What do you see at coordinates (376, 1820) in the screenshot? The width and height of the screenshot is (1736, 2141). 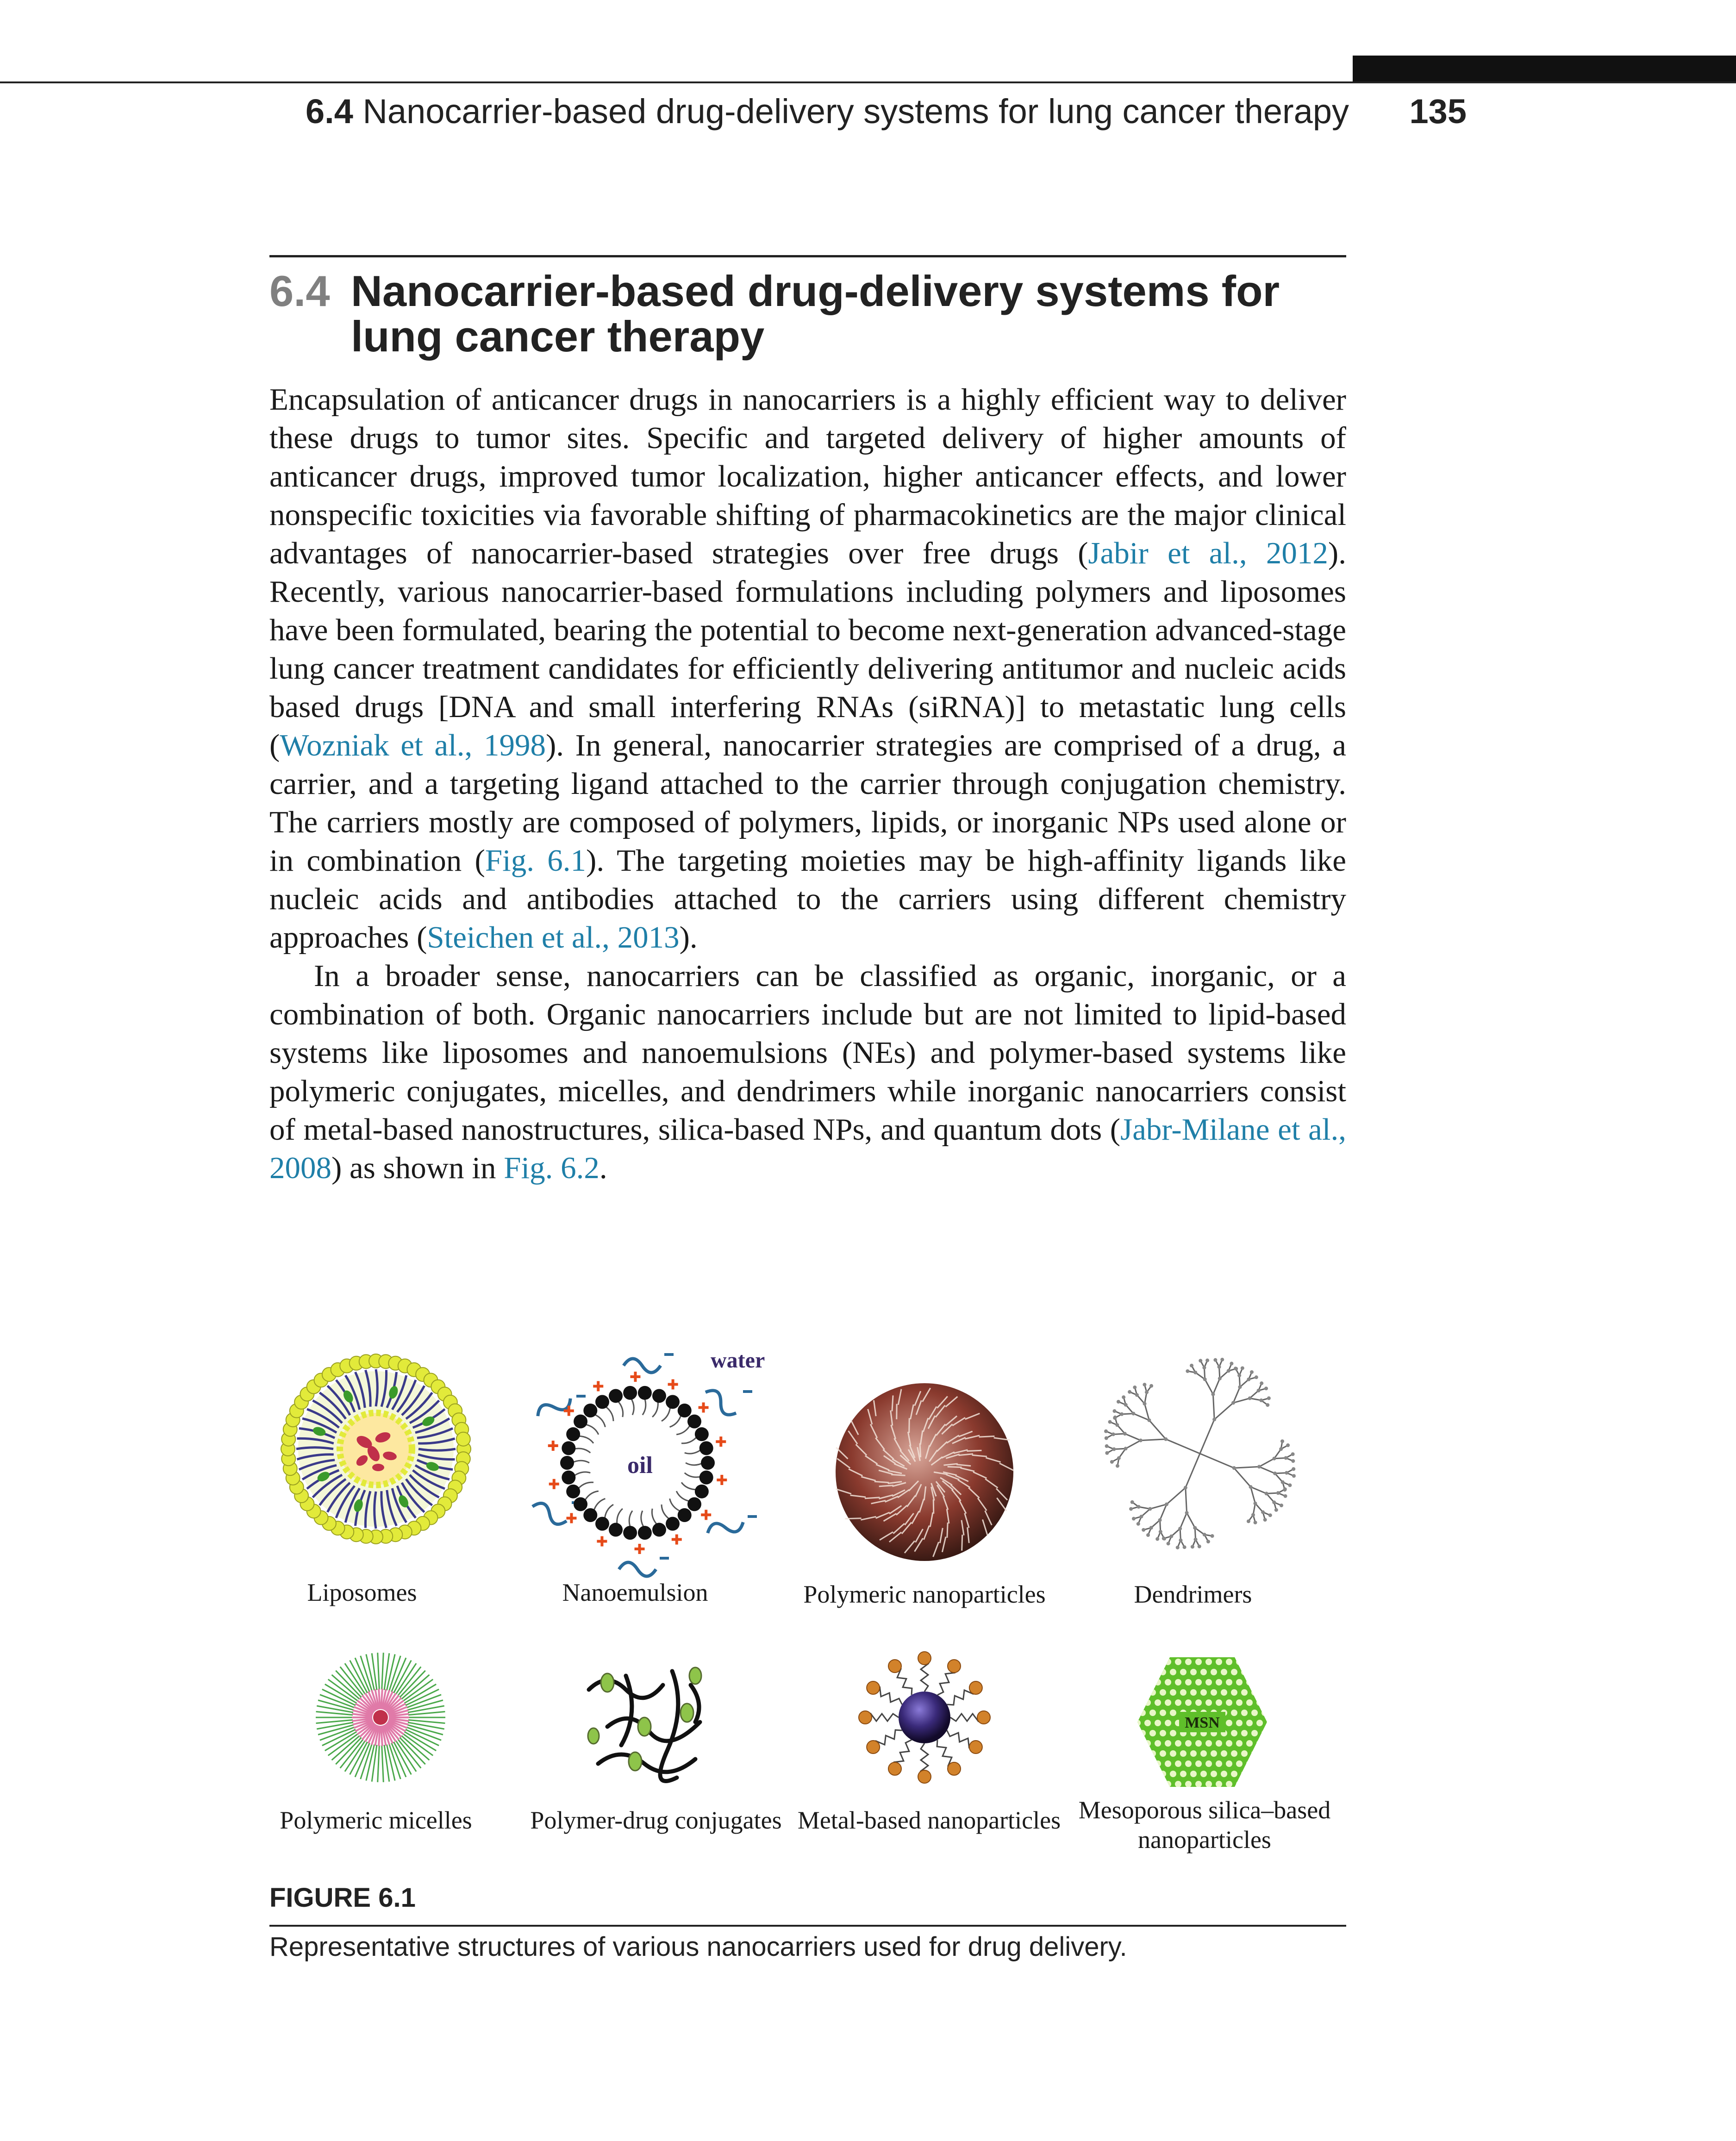 I see `polymeric-micelles-label: Polymeric micelles` at bounding box center [376, 1820].